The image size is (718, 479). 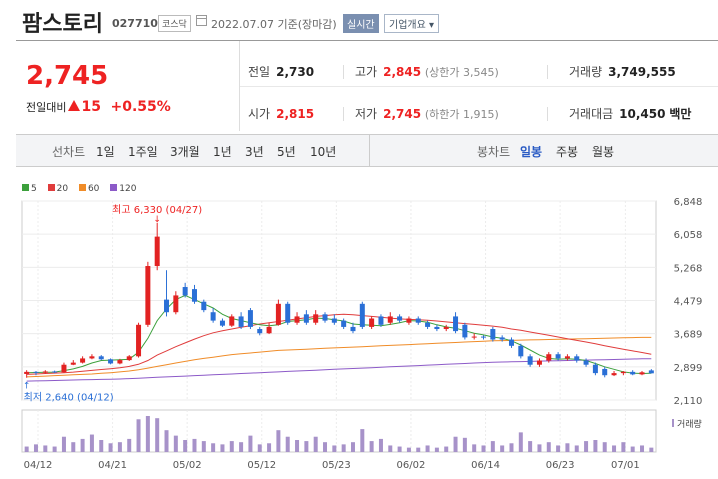 What do you see at coordinates (688, 235) in the screenshot?
I see `y-tick-label: 6,058` at bounding box center [688, 235].